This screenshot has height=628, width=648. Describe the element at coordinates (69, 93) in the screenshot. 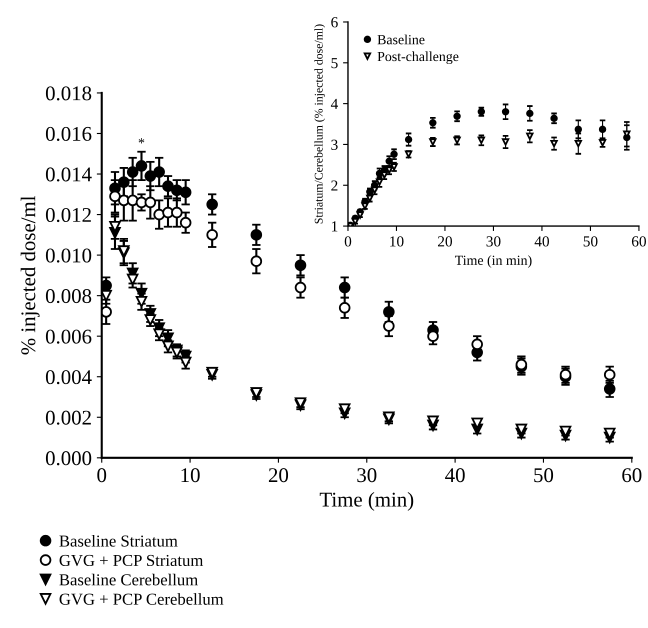

I see `y-tick-label: 0.018` at that location.